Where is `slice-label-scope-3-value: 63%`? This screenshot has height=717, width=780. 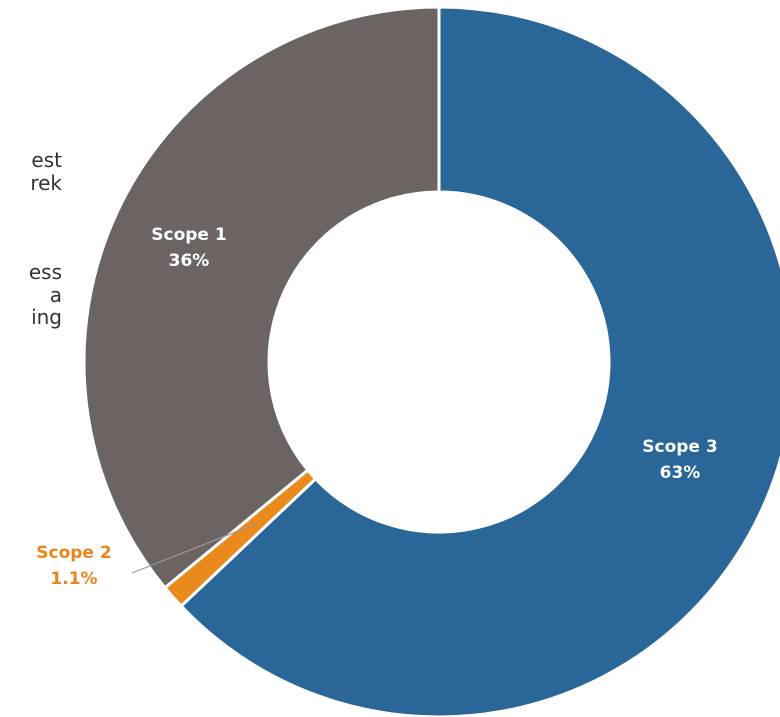 slice-label-scope-3-value: 63% is located at coordinates (680, 473).